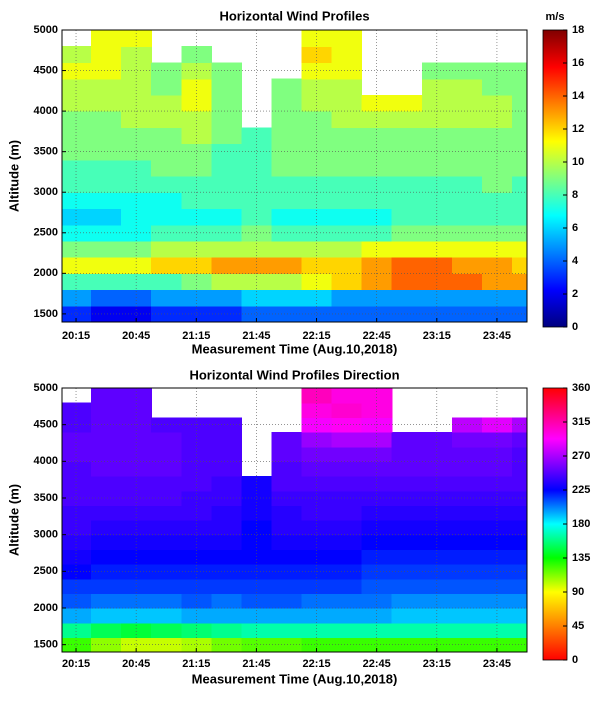 This screenshot has width=591, height=712. Describe the element at coordinates (46, 608) in the screenshot. I see `y-tick-label: 2000` at that location.